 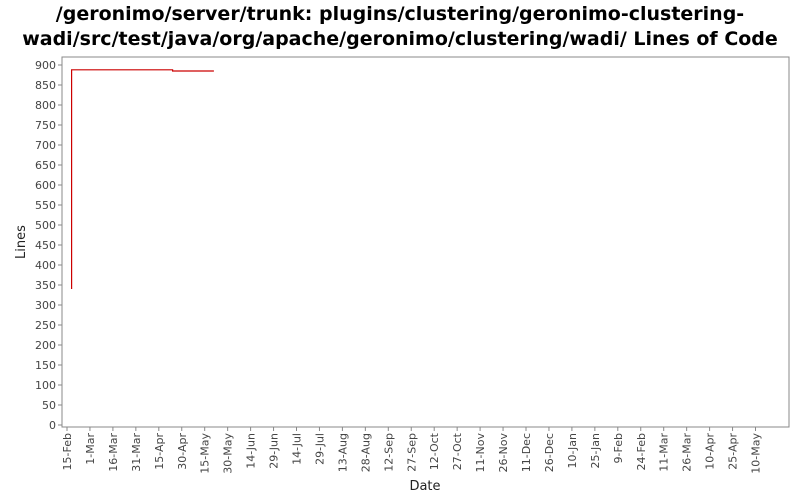 What do you see at coordinates (49, 405) in the screenshot?
I see `y-tick-label: 50` at bounding box center [49, 405].